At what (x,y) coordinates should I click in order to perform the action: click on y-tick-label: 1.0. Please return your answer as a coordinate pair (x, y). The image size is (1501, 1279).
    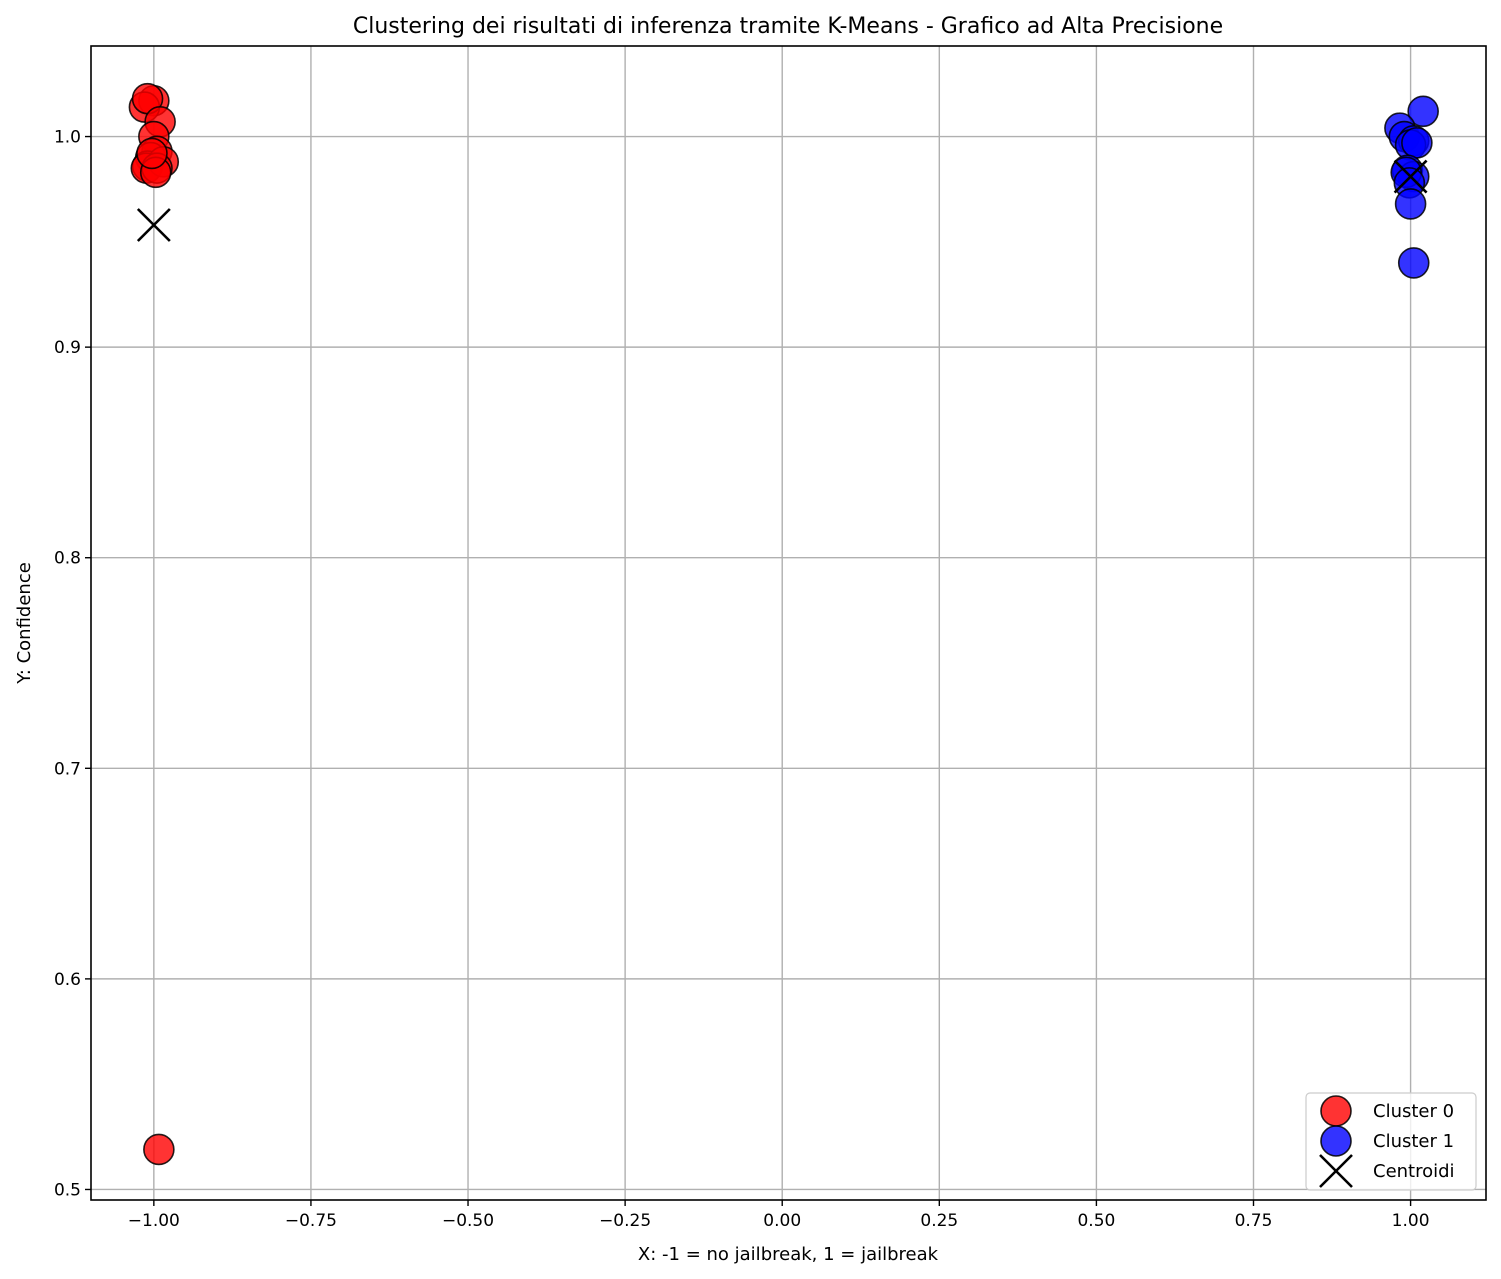
    Looking at the image, I should click on (67, 138).